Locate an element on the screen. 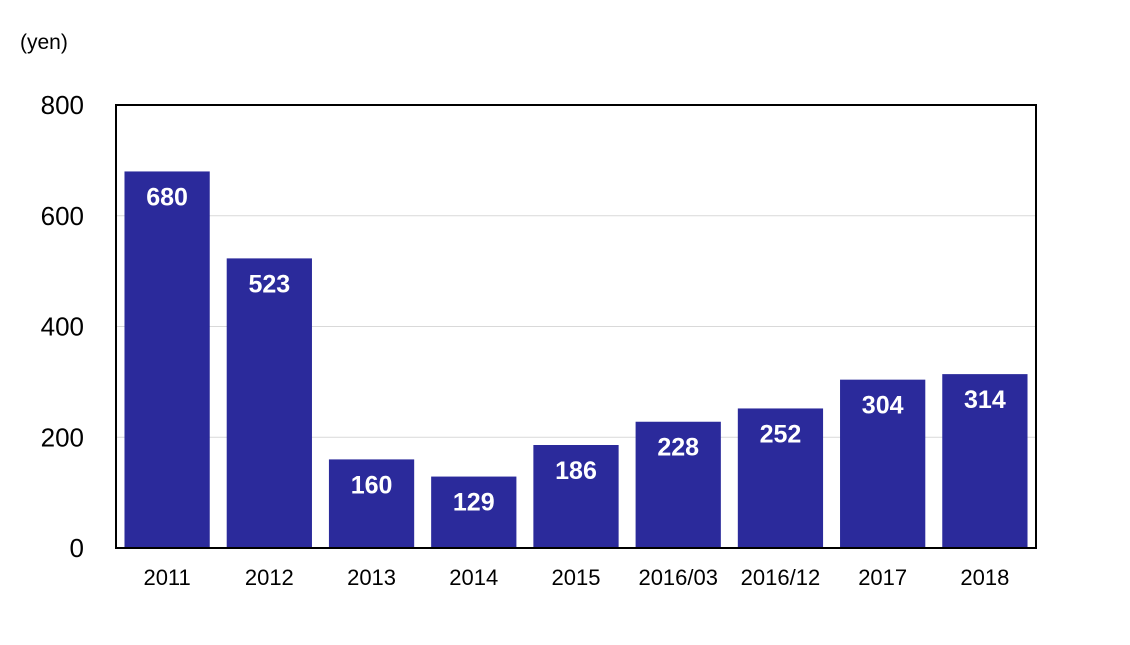 This screenshot has width=1130, height=645. y-axis-unit-label: (yen) is located at coordinates (44, 42).